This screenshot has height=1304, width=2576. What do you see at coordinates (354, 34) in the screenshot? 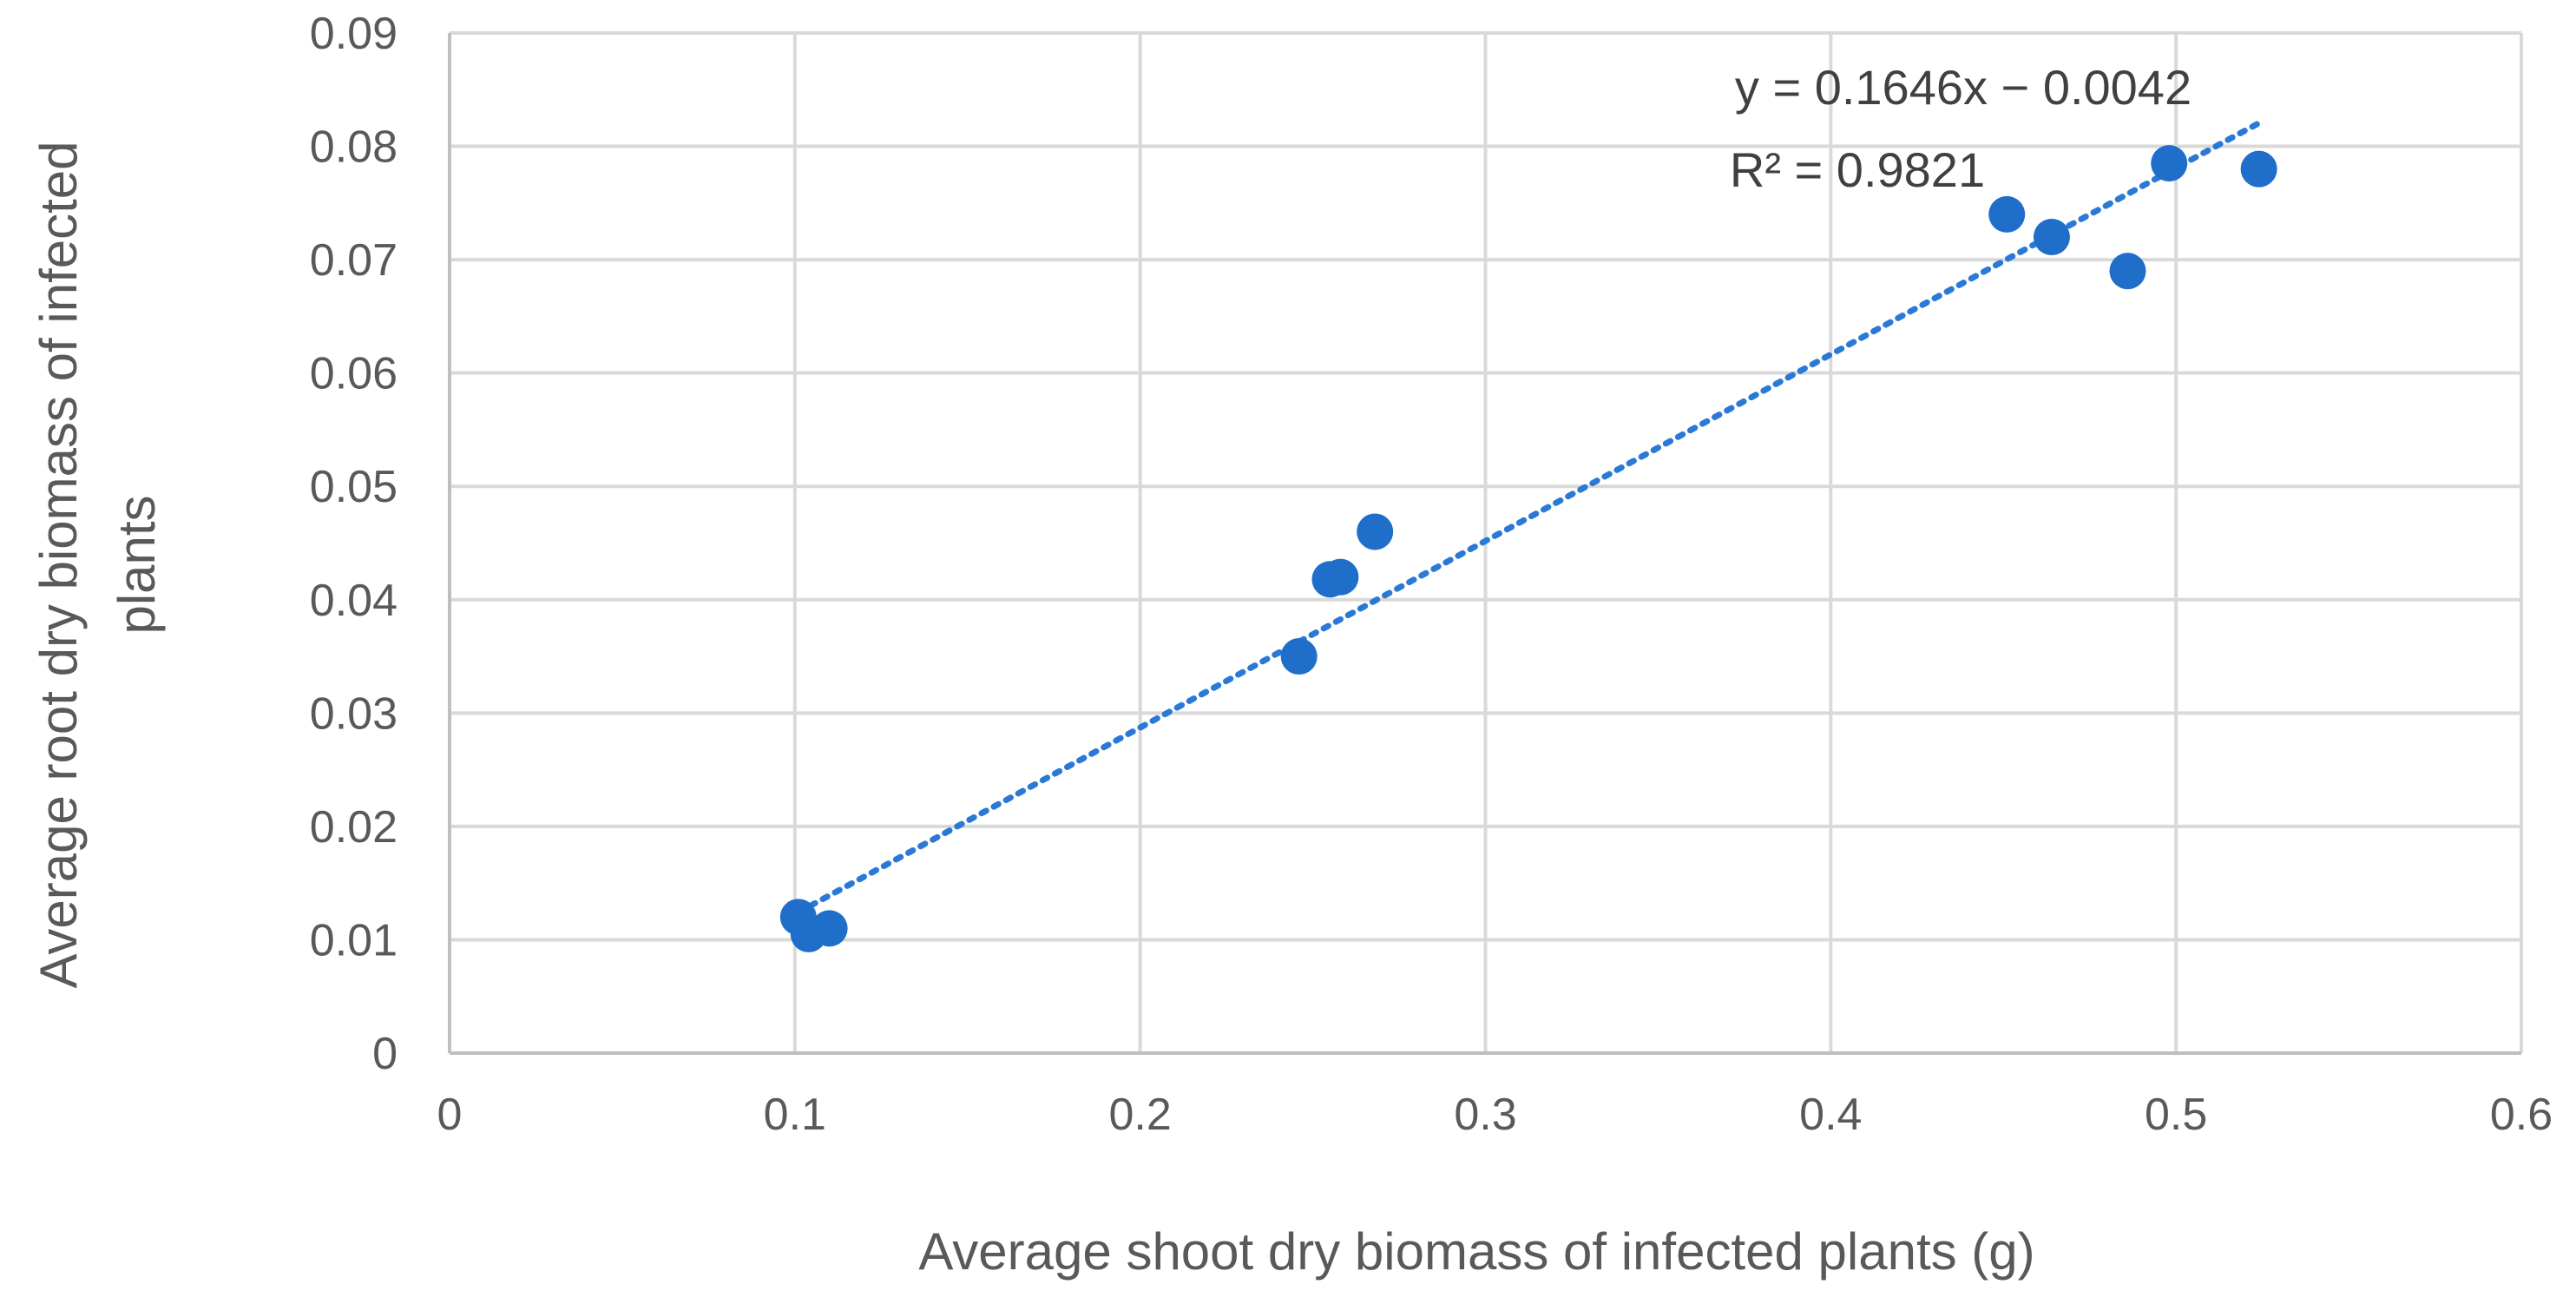
I see `y-tick-label: 0.09` at bounding box center [354, 34].